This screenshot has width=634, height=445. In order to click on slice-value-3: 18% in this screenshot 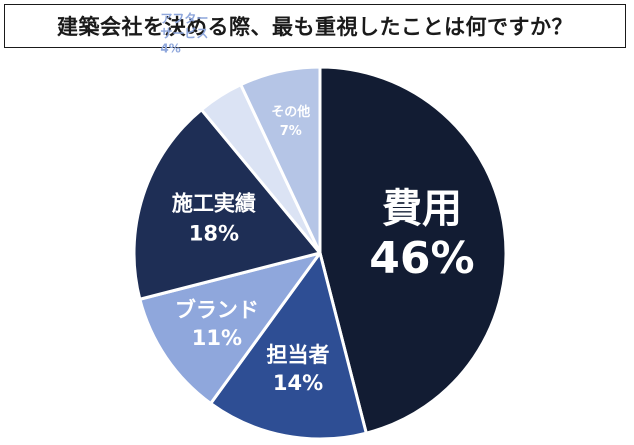, I will do `click(214, 234)`.